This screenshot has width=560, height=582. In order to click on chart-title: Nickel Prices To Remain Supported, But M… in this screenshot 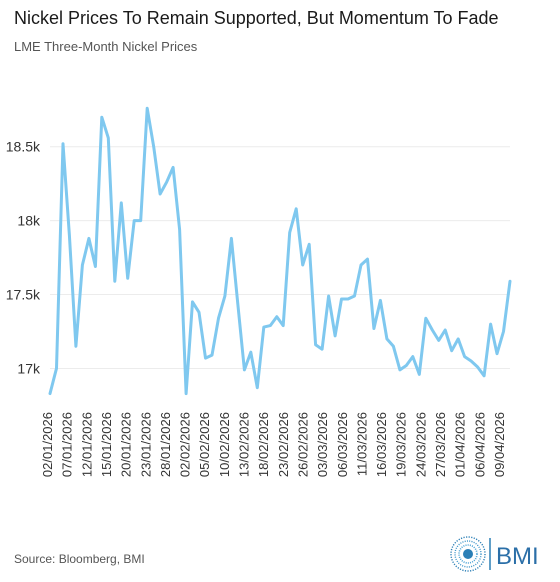, I will do `click(256, 18)`.